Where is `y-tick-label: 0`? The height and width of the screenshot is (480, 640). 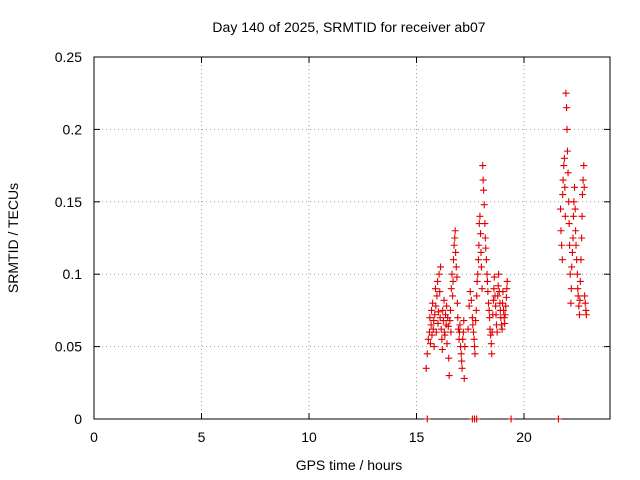 y-tick-label: 0 is located at coordinates (78, 419).